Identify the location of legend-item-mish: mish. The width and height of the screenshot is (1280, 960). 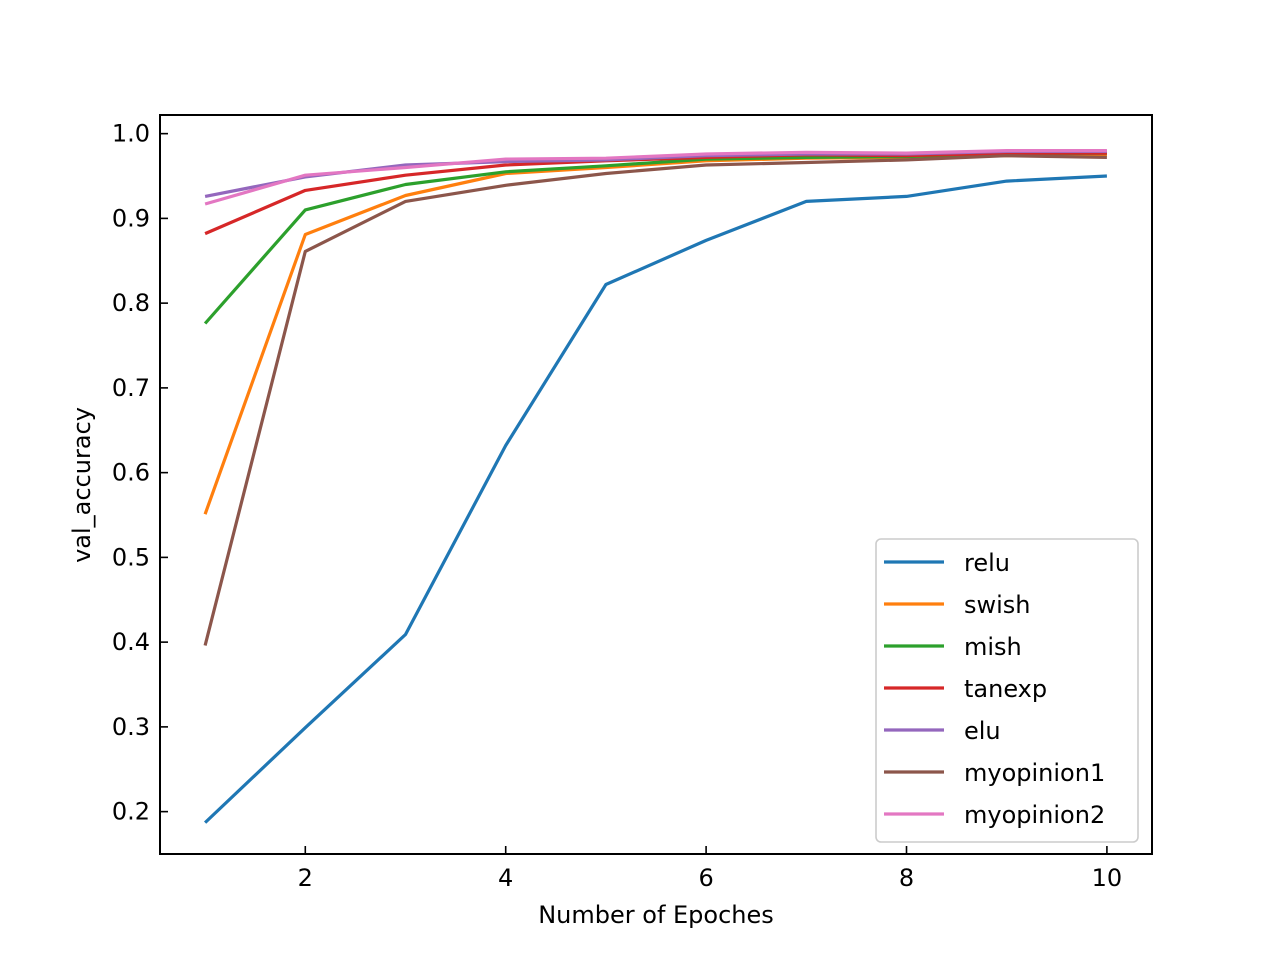
(953, 647).